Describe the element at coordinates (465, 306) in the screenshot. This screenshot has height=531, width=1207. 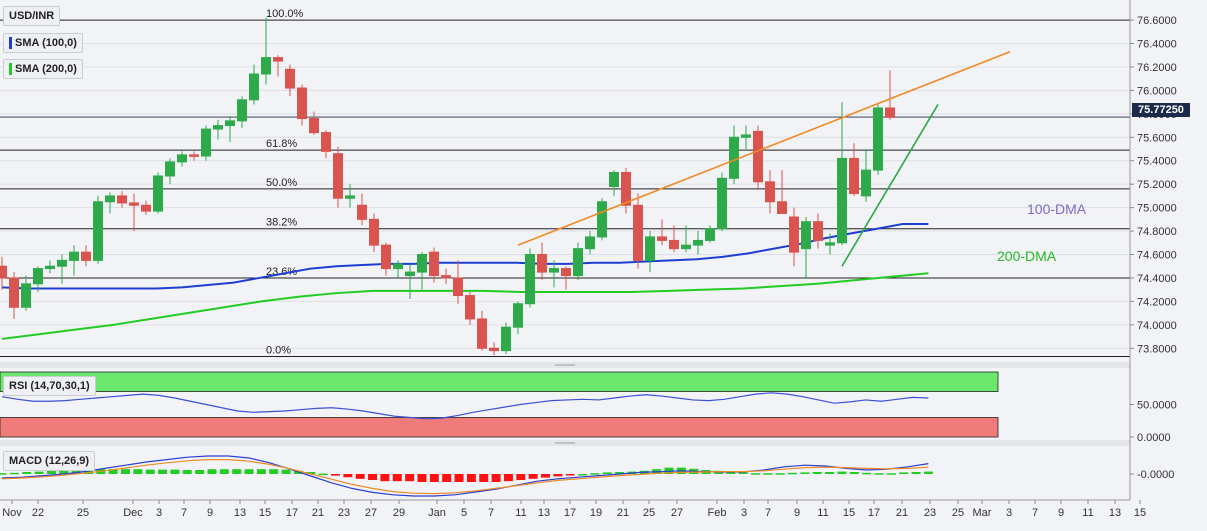
I see `sma200-line` at that location.